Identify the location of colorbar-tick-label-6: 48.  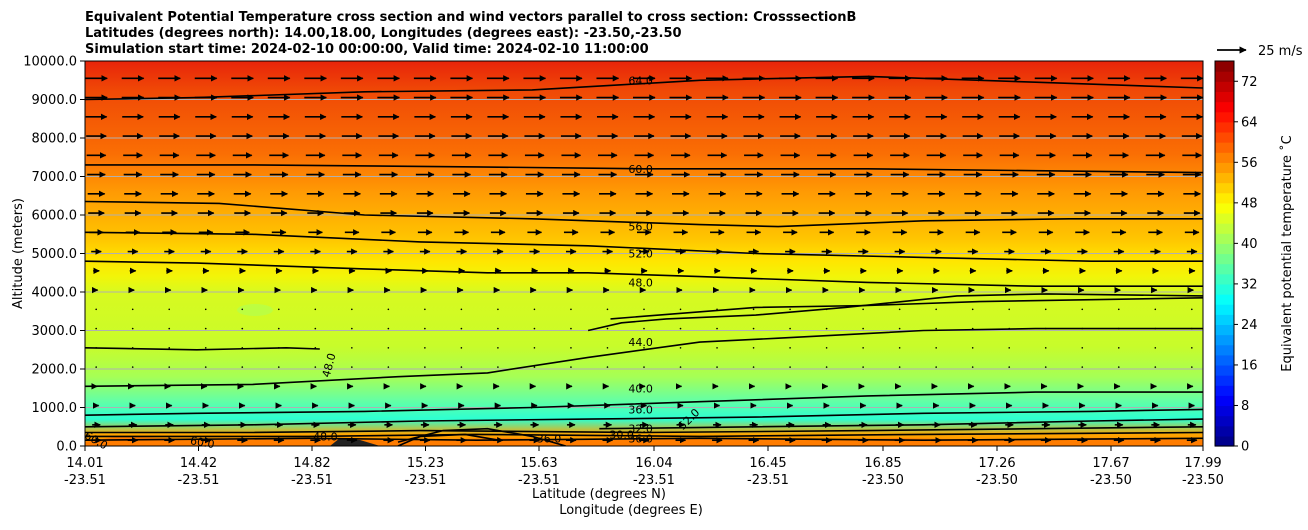
(1249, 203).